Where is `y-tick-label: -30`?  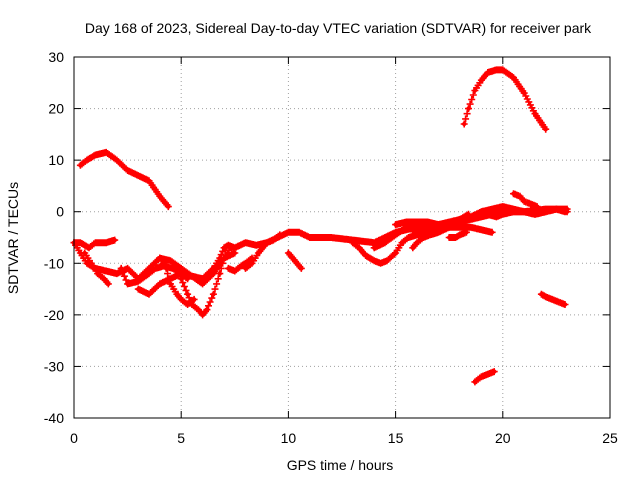
y-tick-label: -30 is located at coordinates (54, 366).